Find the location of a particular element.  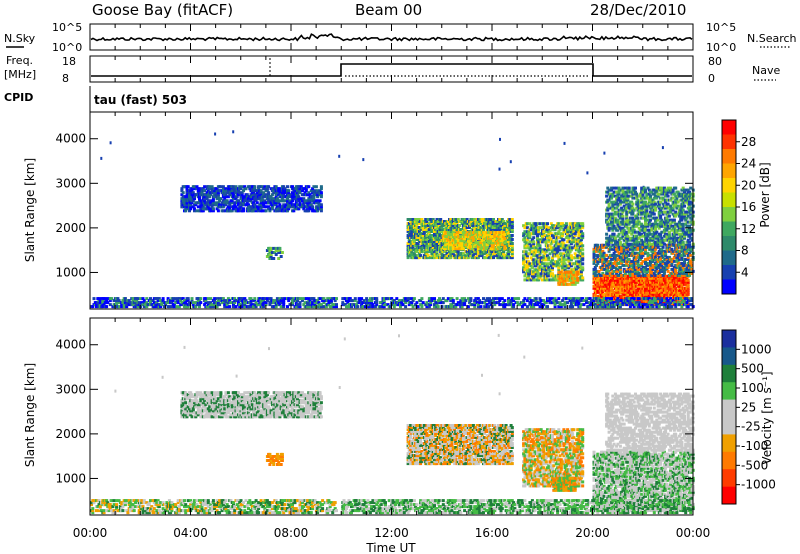

date-label: 28/Dec/2010 is located at coordinates (638, 10).